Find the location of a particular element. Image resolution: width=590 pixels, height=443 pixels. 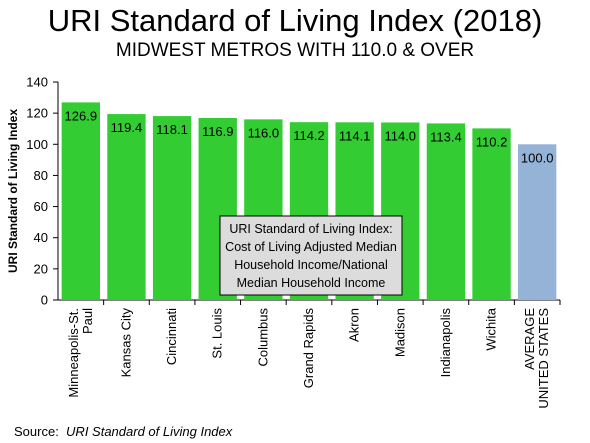

x-tick-label-line: Wichita is located at coordinates (491, 328).